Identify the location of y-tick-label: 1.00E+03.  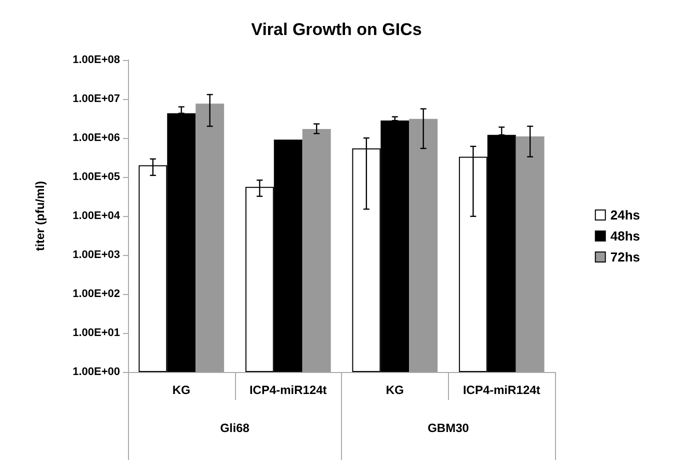
(96, 255).